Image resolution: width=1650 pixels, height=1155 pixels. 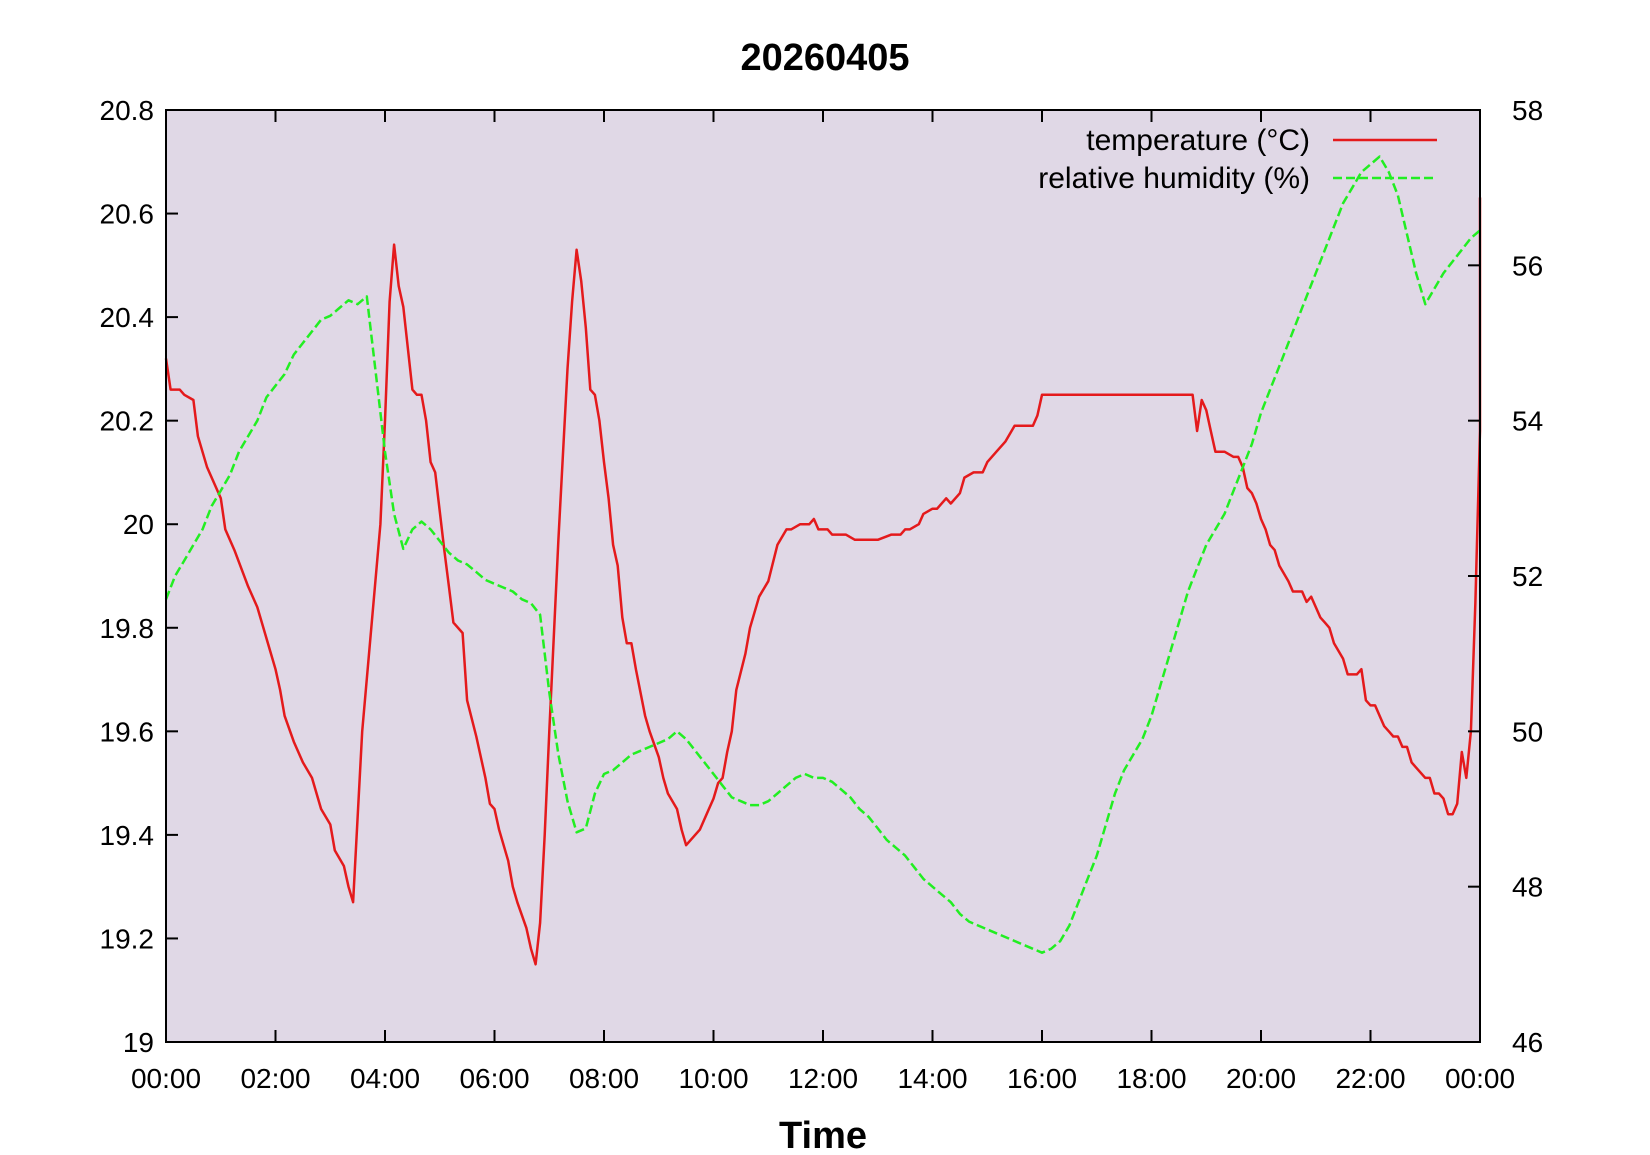 What do you see at coordinates (1042, 1078) in the screenshot?
I see `x-tick-label: 16:00` at bounding box center [1042, 1078].